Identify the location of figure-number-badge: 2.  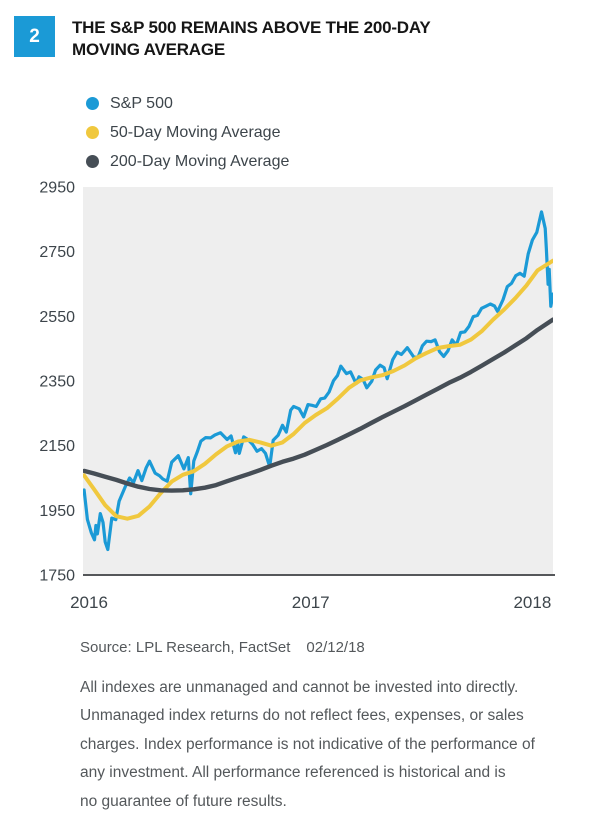
(34, 36).